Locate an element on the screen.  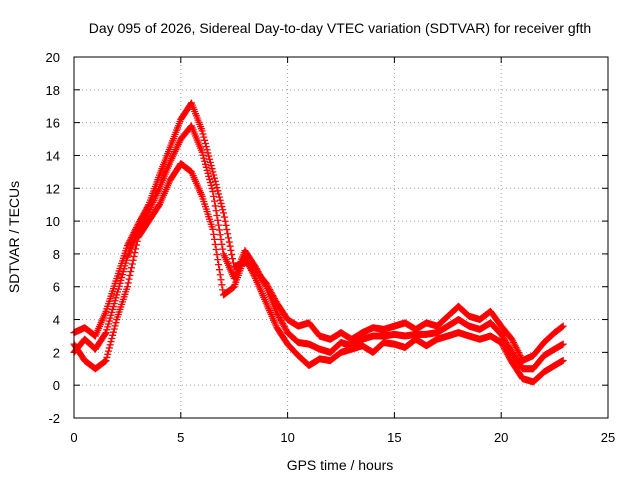
y-tick-labels: -2 0 2 4 6 8 10 12 14 16 18 20 is located at coordinates (53, 238).